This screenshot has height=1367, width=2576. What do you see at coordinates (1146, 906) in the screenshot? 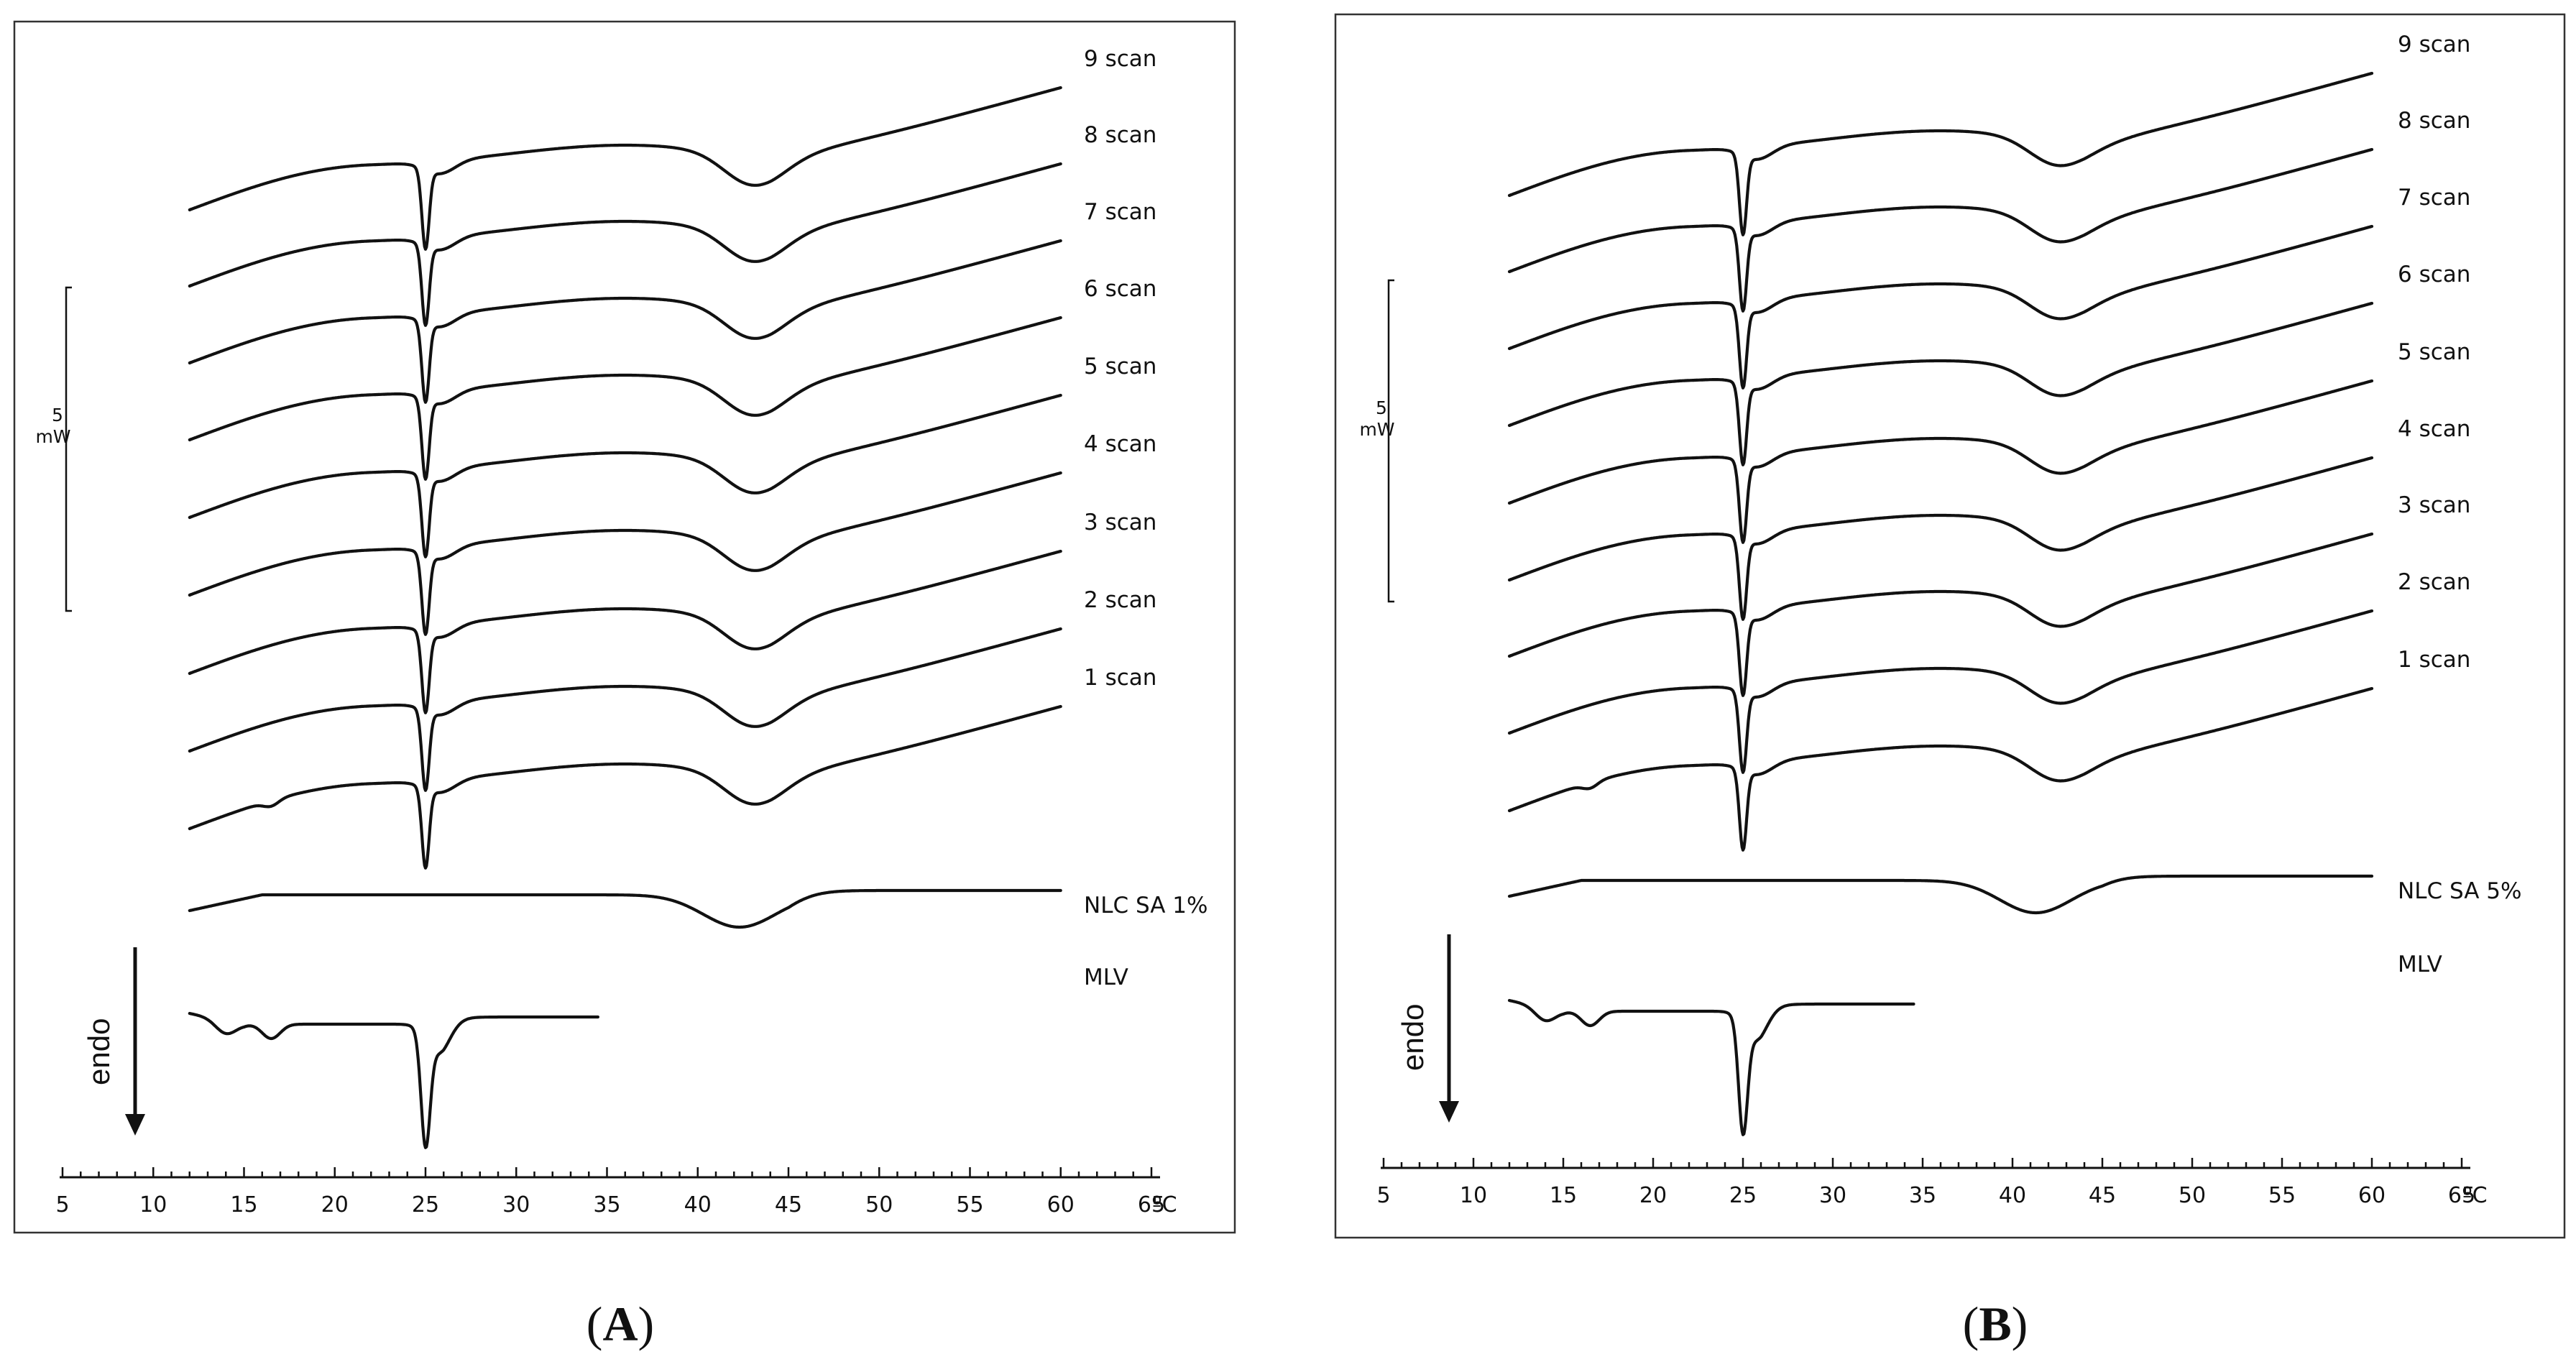
I see `series-label: NLC SA 1%` at bounding box center [1146, 906].